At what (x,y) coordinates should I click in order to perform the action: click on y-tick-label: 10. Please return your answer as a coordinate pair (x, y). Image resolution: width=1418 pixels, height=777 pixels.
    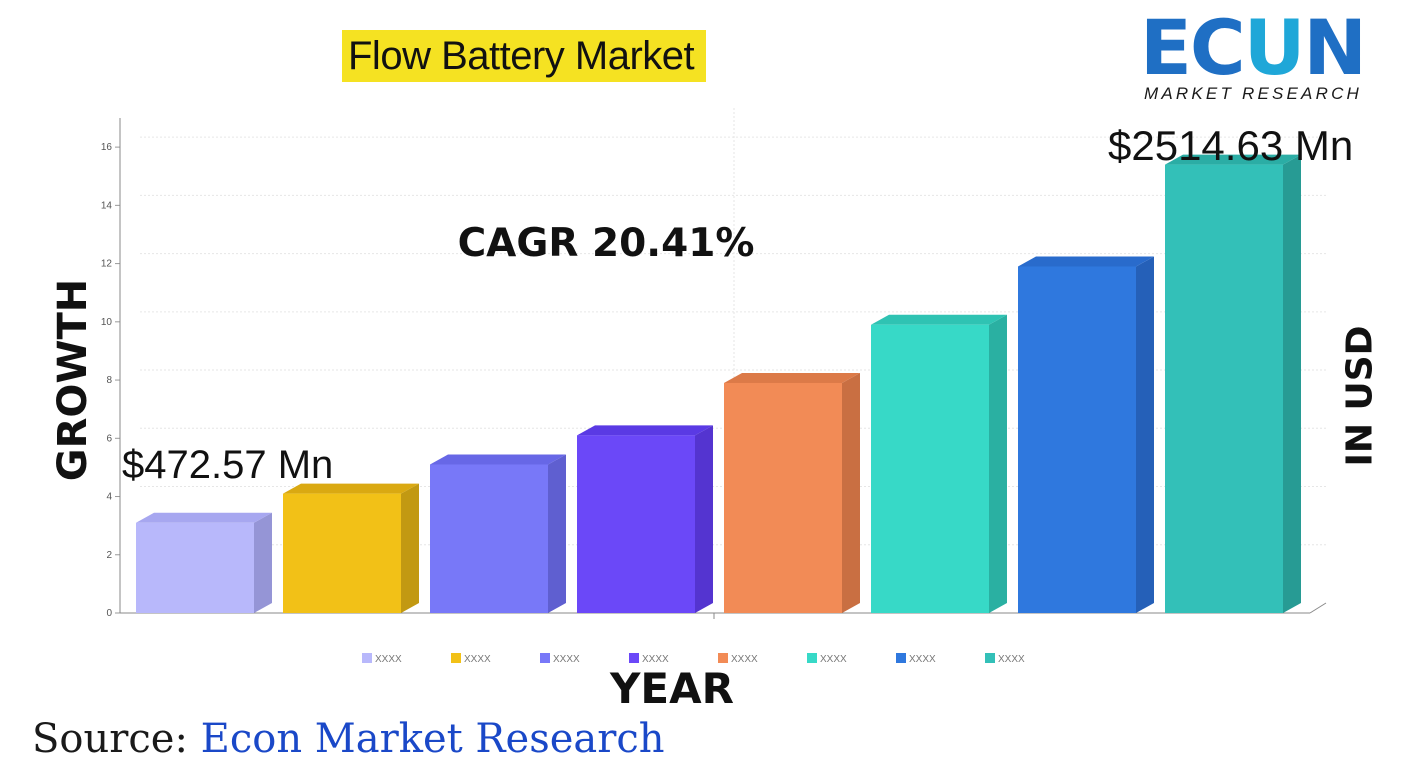
    Looking at the image, I should click on (107, 322).